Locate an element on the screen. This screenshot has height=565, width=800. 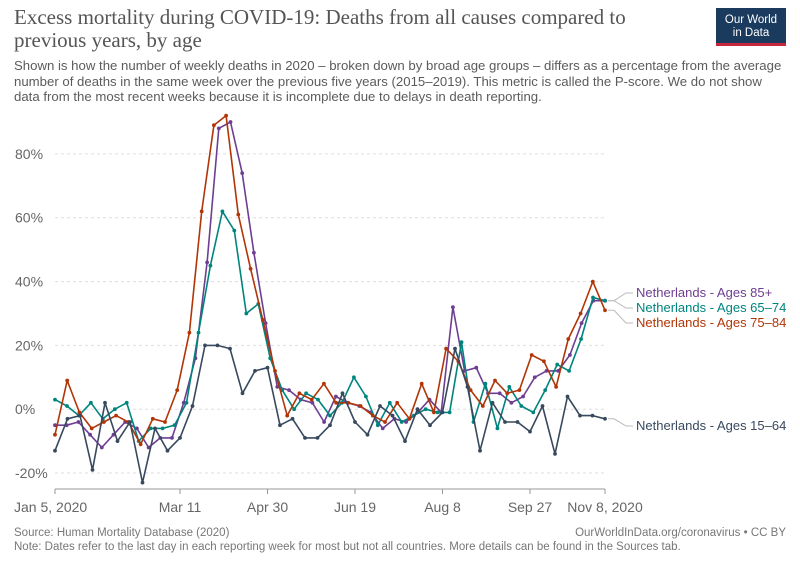
logo-line-2: in Data is located at coordinates (751, 32).